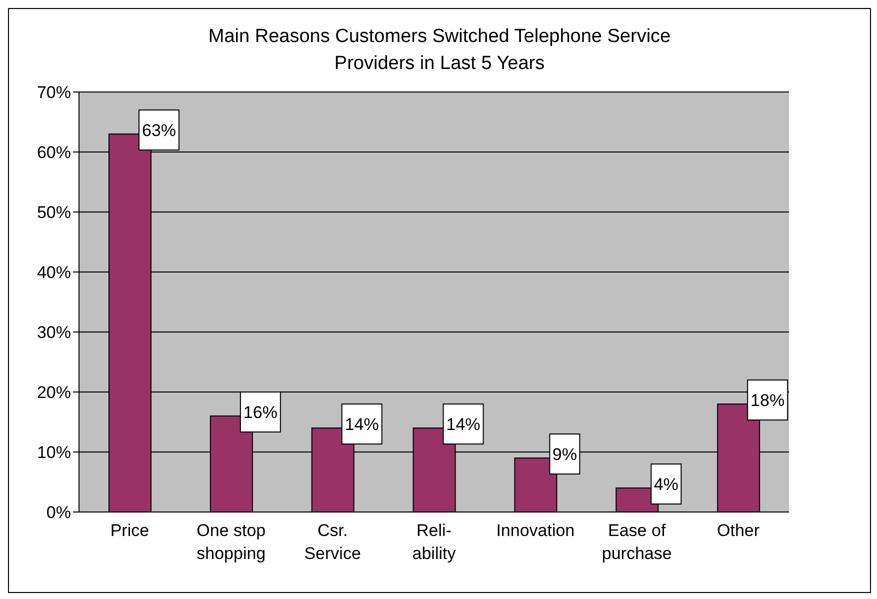  Describe the element at coordinates (53, 152) in the screenshot. I see `y-tick-label: 60%` at that location.